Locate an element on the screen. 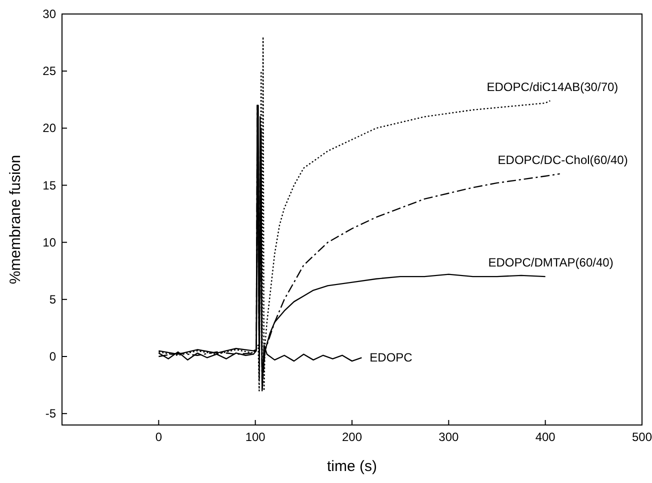 Image resolution: width=652 pixels, height=483 pixels. series-label: EDOPC/DC-Chol(60/40) is located at coordinates (563, 159).